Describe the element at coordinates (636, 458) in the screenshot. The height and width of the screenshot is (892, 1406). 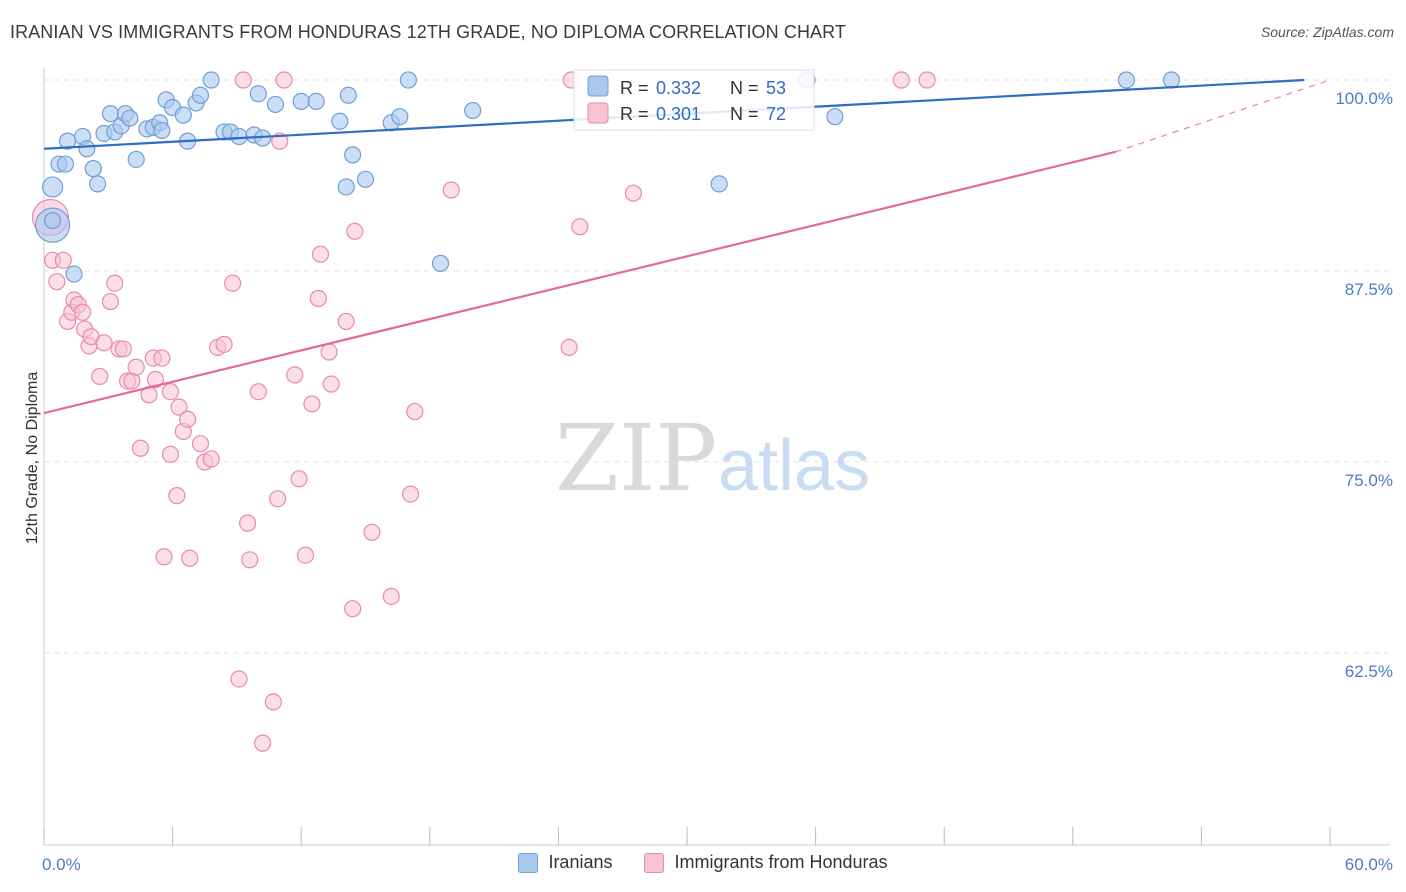
I see `watermark-zip: ZIP` at that location.